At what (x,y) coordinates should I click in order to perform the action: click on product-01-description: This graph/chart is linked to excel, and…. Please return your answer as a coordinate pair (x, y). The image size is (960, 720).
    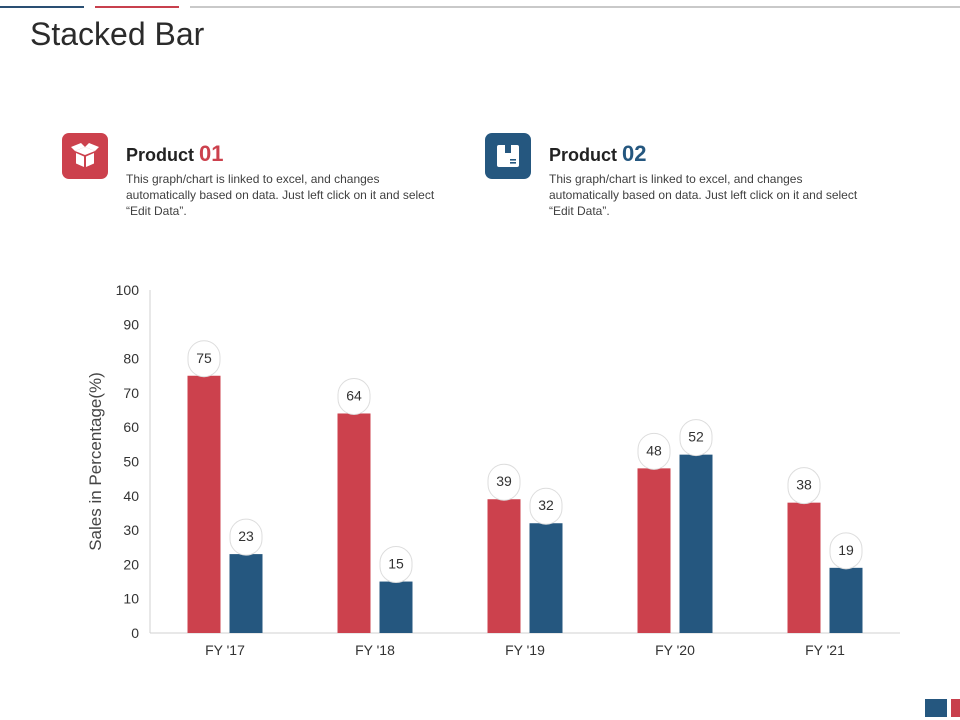
    Looking at the image, I should click on (280, 195).